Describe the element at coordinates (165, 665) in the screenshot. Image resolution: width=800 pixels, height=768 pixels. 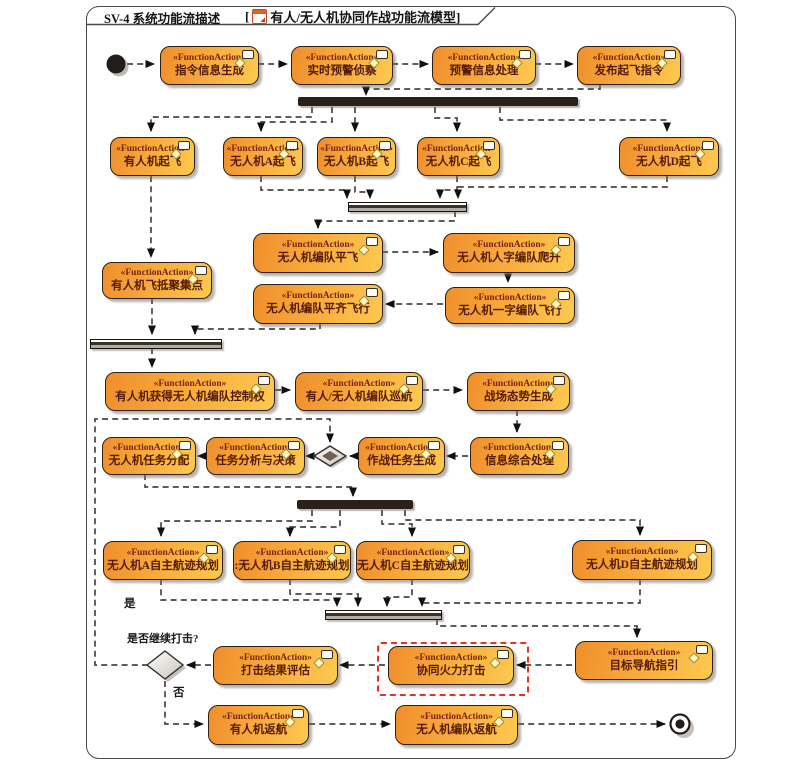
I see `decision-node` at that location.